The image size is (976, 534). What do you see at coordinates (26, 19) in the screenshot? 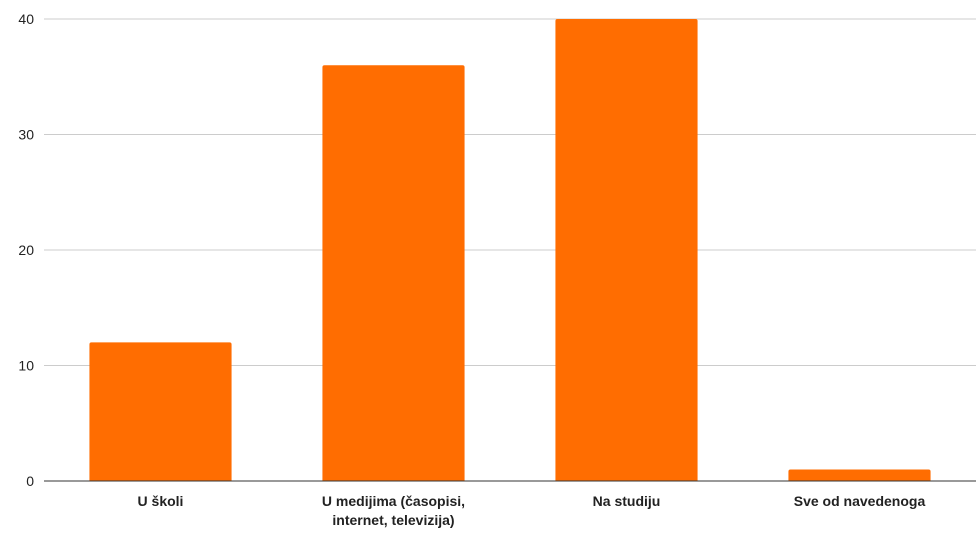
I see `y-tick-label: 40` at bounding box center [26, 19].